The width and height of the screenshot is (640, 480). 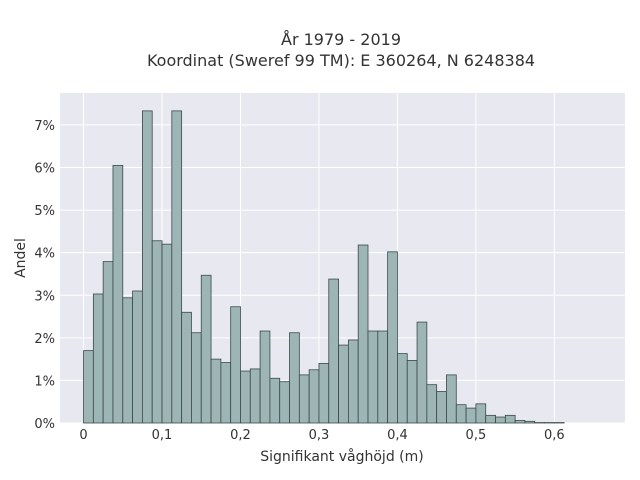 What do you see at coordinates (554, 435) in the screenshot?
I see `x-tick-label-6: 0,6` at bounding box center [554, 435].